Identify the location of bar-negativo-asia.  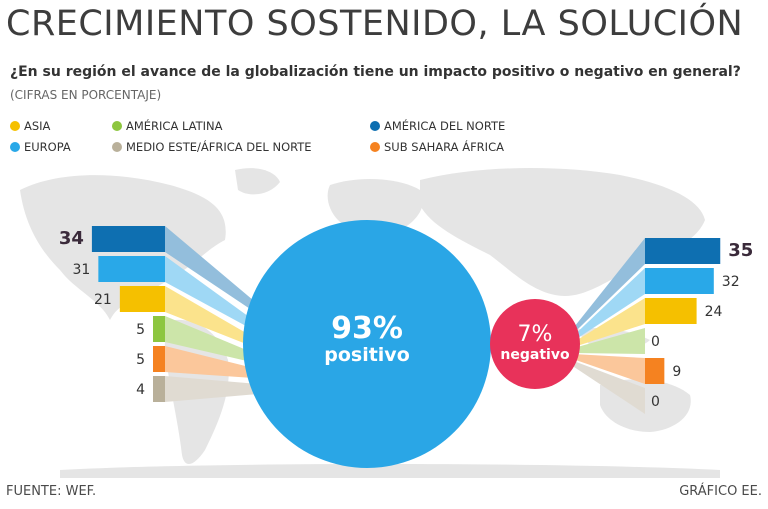
(671, 311).